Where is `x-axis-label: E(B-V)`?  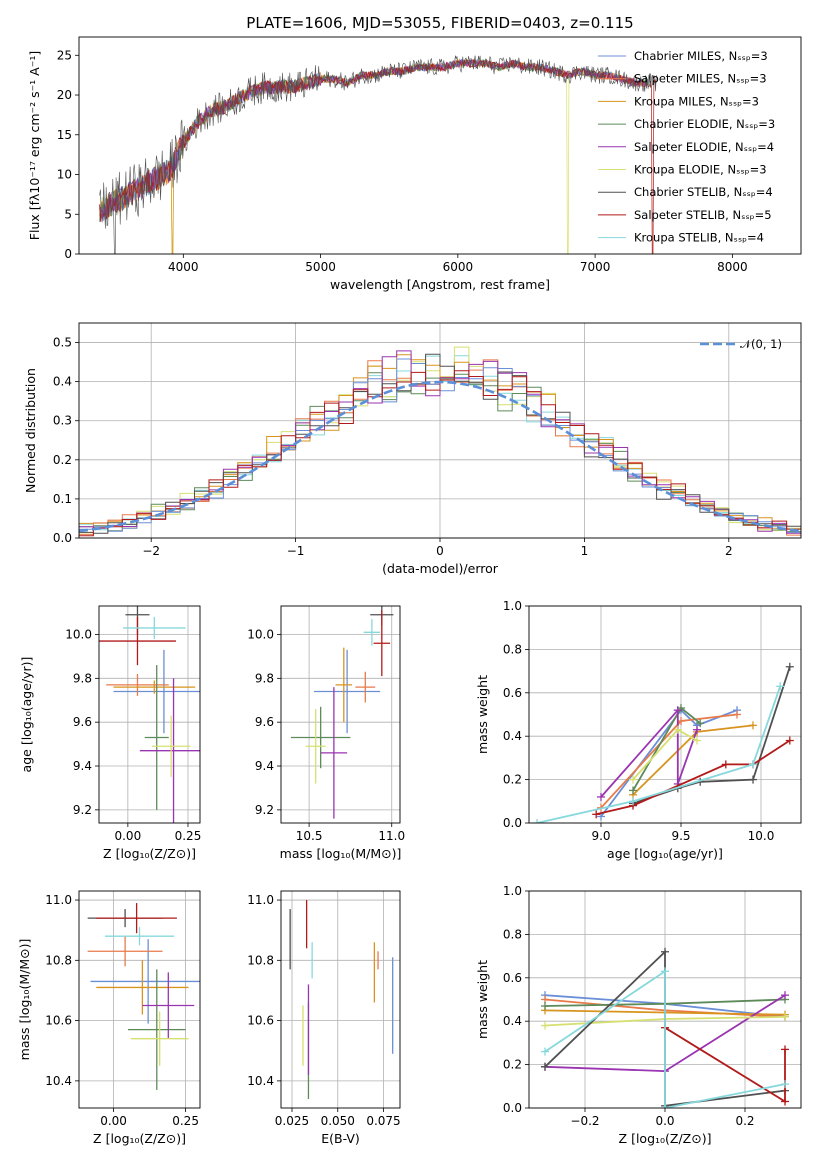 x-axis-label: E(B-V) is located at coordinates (340, 1138).